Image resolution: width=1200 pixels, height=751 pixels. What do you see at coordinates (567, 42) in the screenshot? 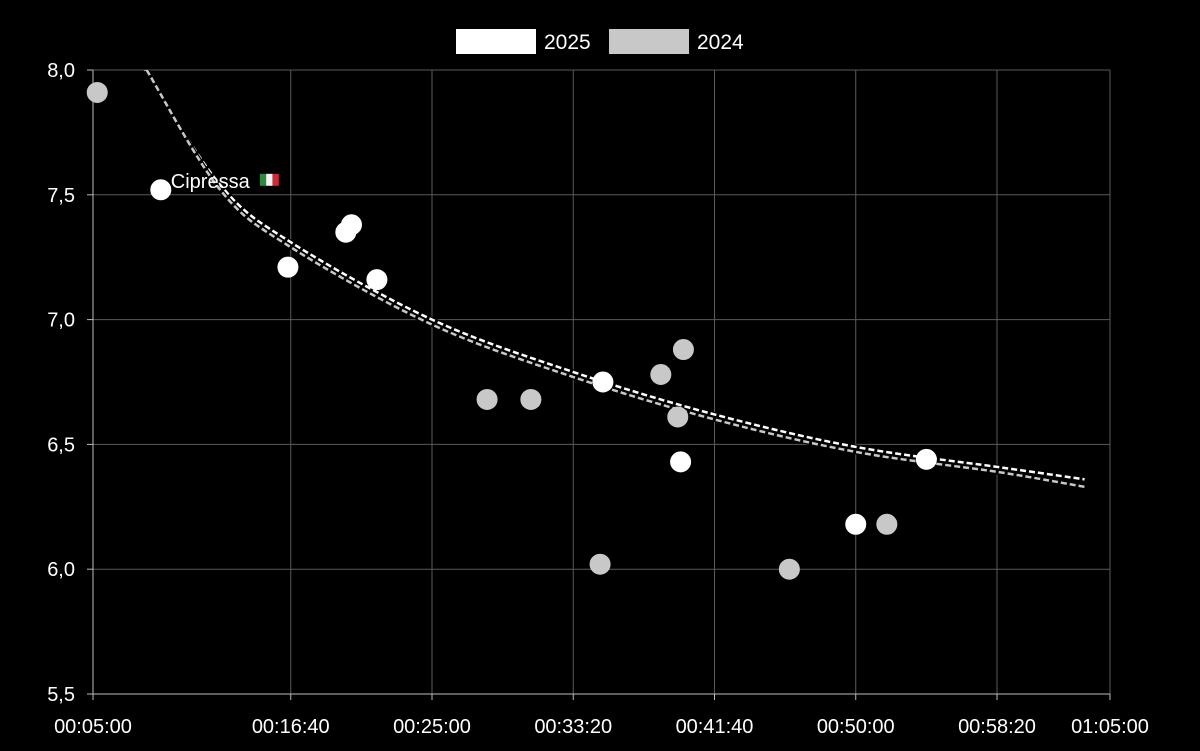
I see `legend-label-2025: 2025` at bounding box center [567, 42].